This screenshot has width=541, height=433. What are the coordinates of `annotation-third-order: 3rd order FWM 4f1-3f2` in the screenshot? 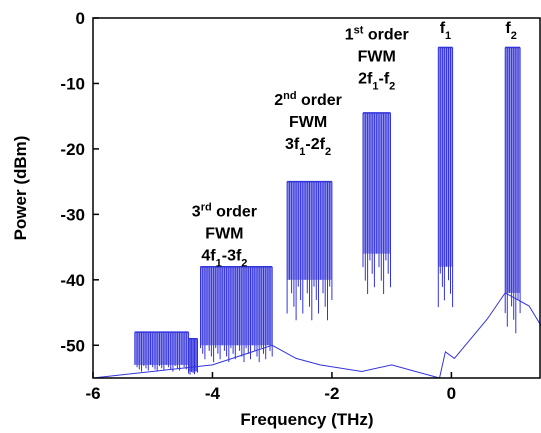 It's located at (224, 235).